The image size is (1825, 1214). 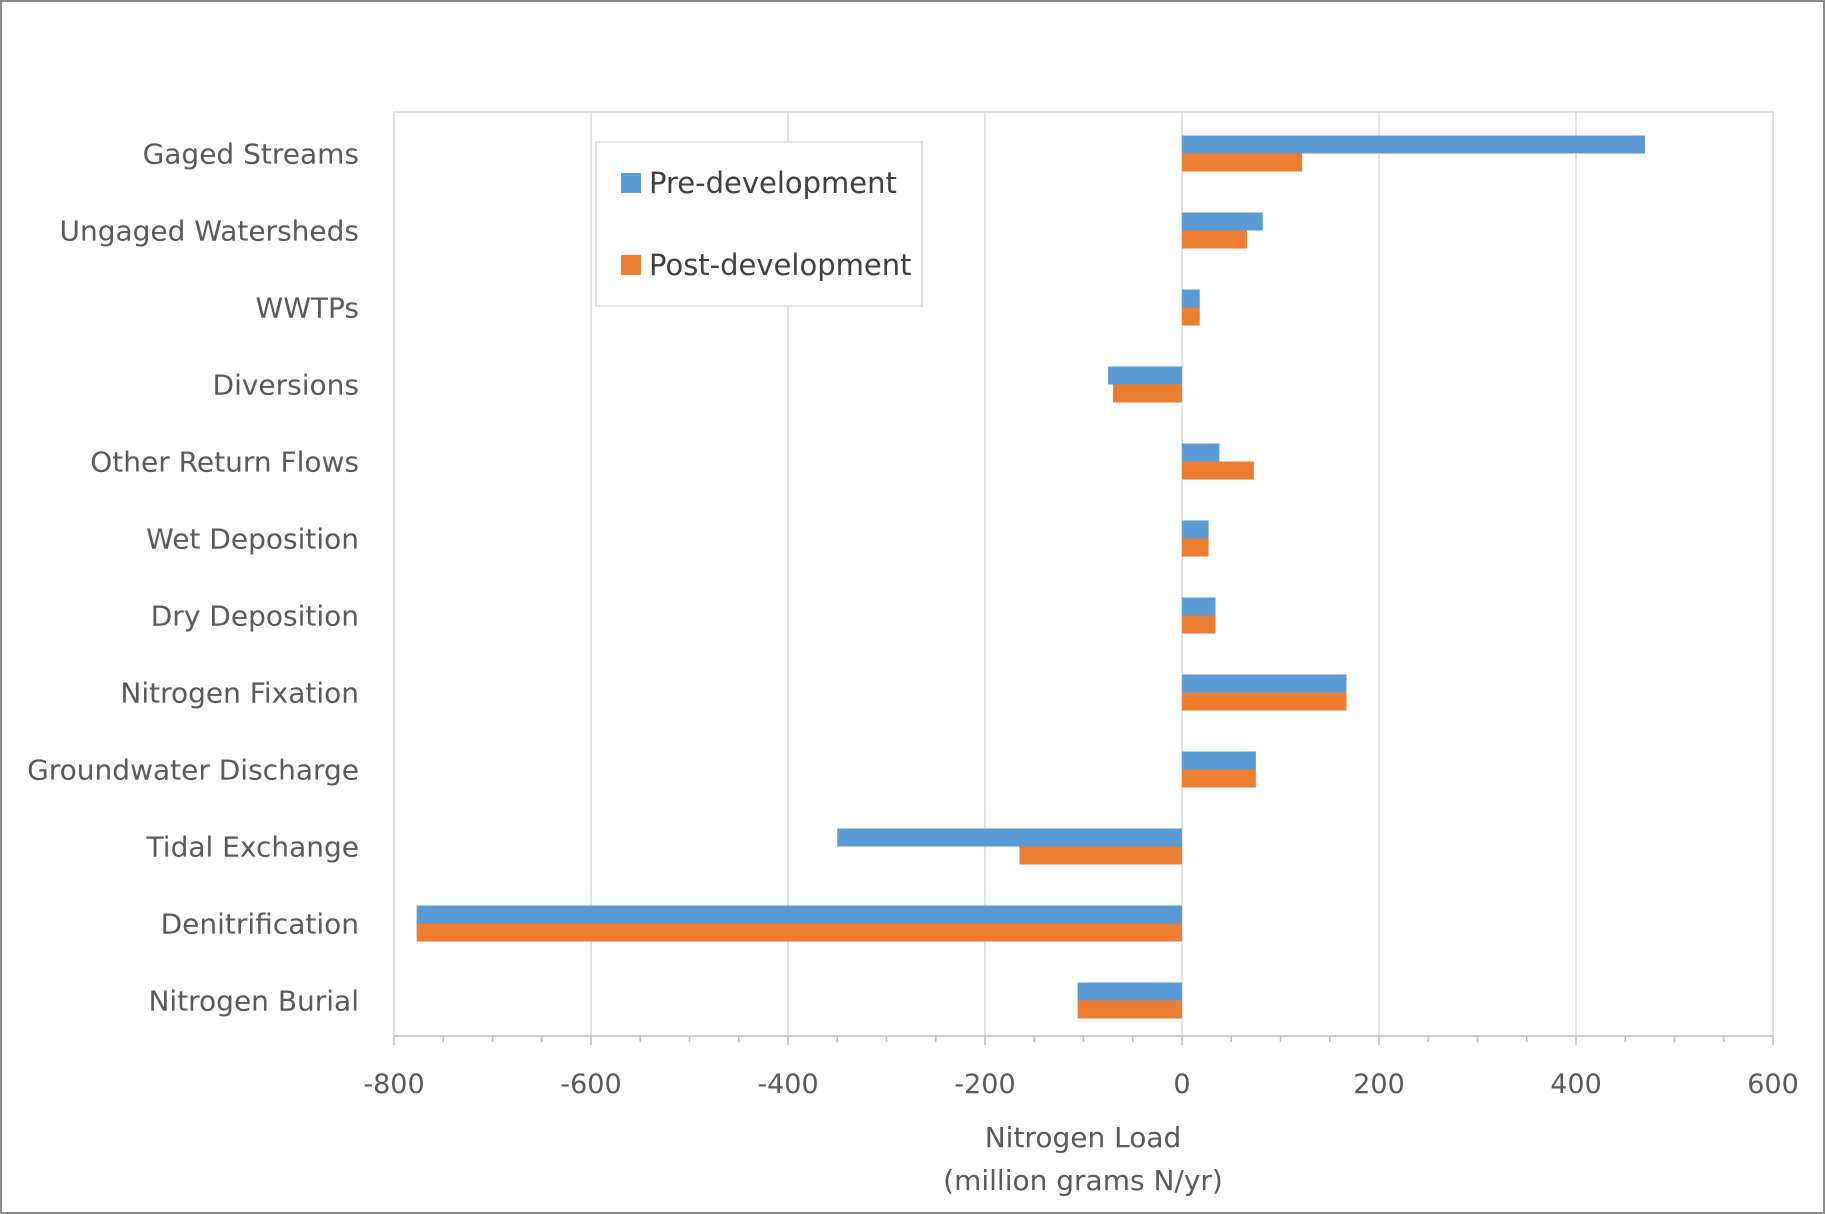 I want to click on bar-pre-development-groundwater-discharge, so click(x=1219, y=760).